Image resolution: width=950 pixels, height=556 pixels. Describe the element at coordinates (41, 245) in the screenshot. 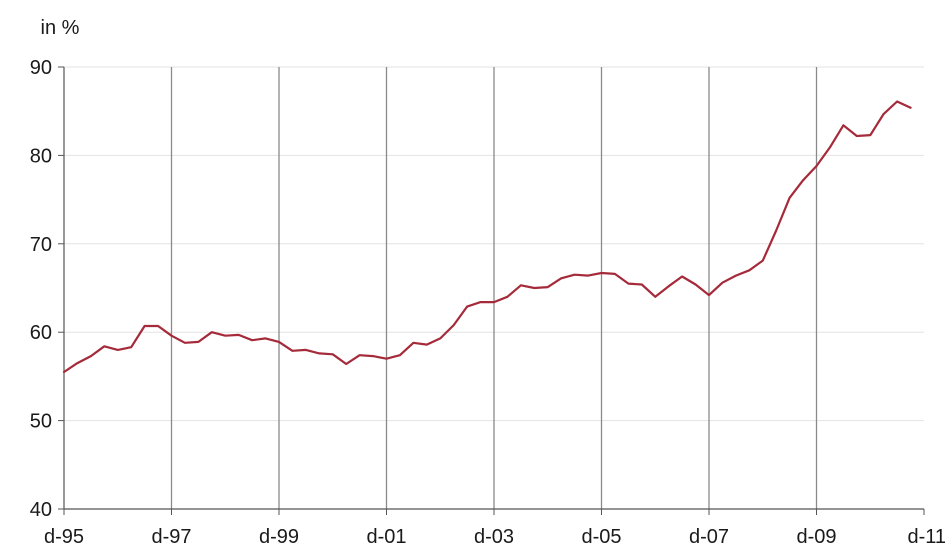

I see `y-tick-label: 70` at that location.